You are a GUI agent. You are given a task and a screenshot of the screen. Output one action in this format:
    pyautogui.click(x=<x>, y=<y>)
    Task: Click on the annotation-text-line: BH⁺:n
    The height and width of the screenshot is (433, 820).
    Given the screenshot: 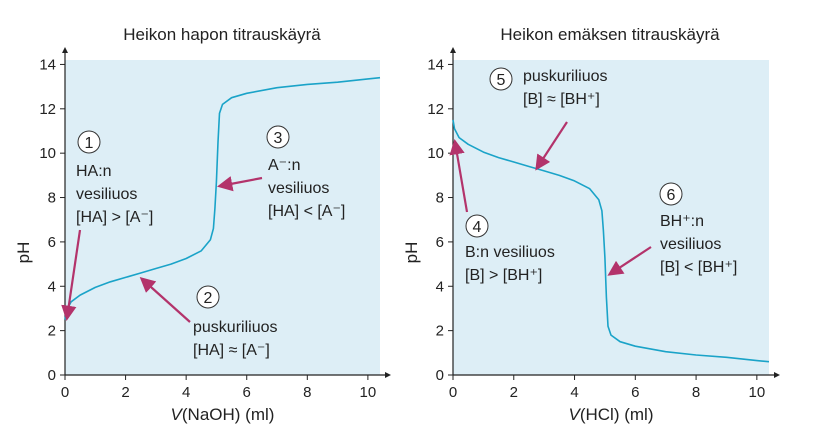 What is the action you would take?
    pyautogui.click(x=682, y=221)
    